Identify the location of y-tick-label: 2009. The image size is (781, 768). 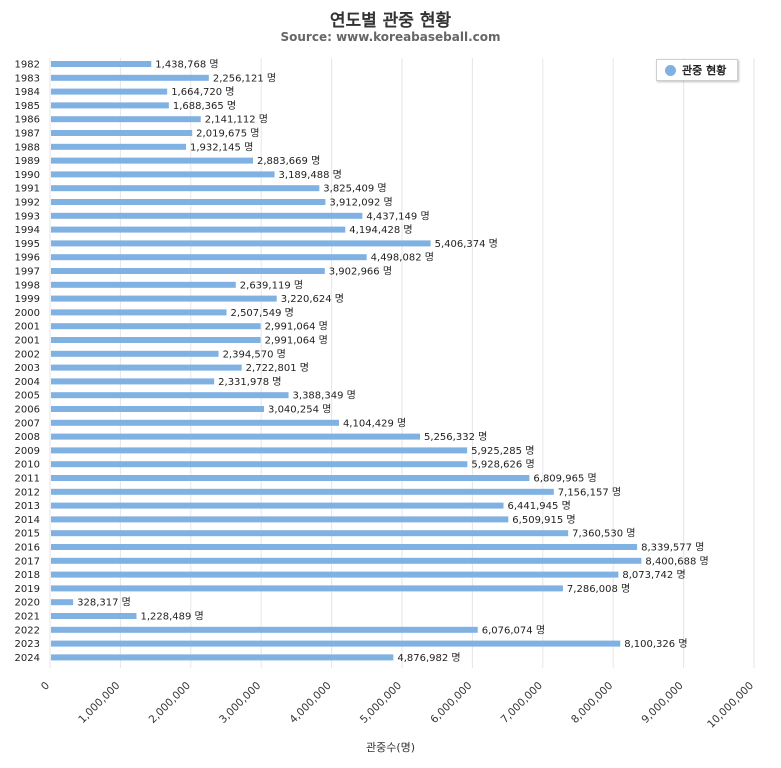
(27, 451).